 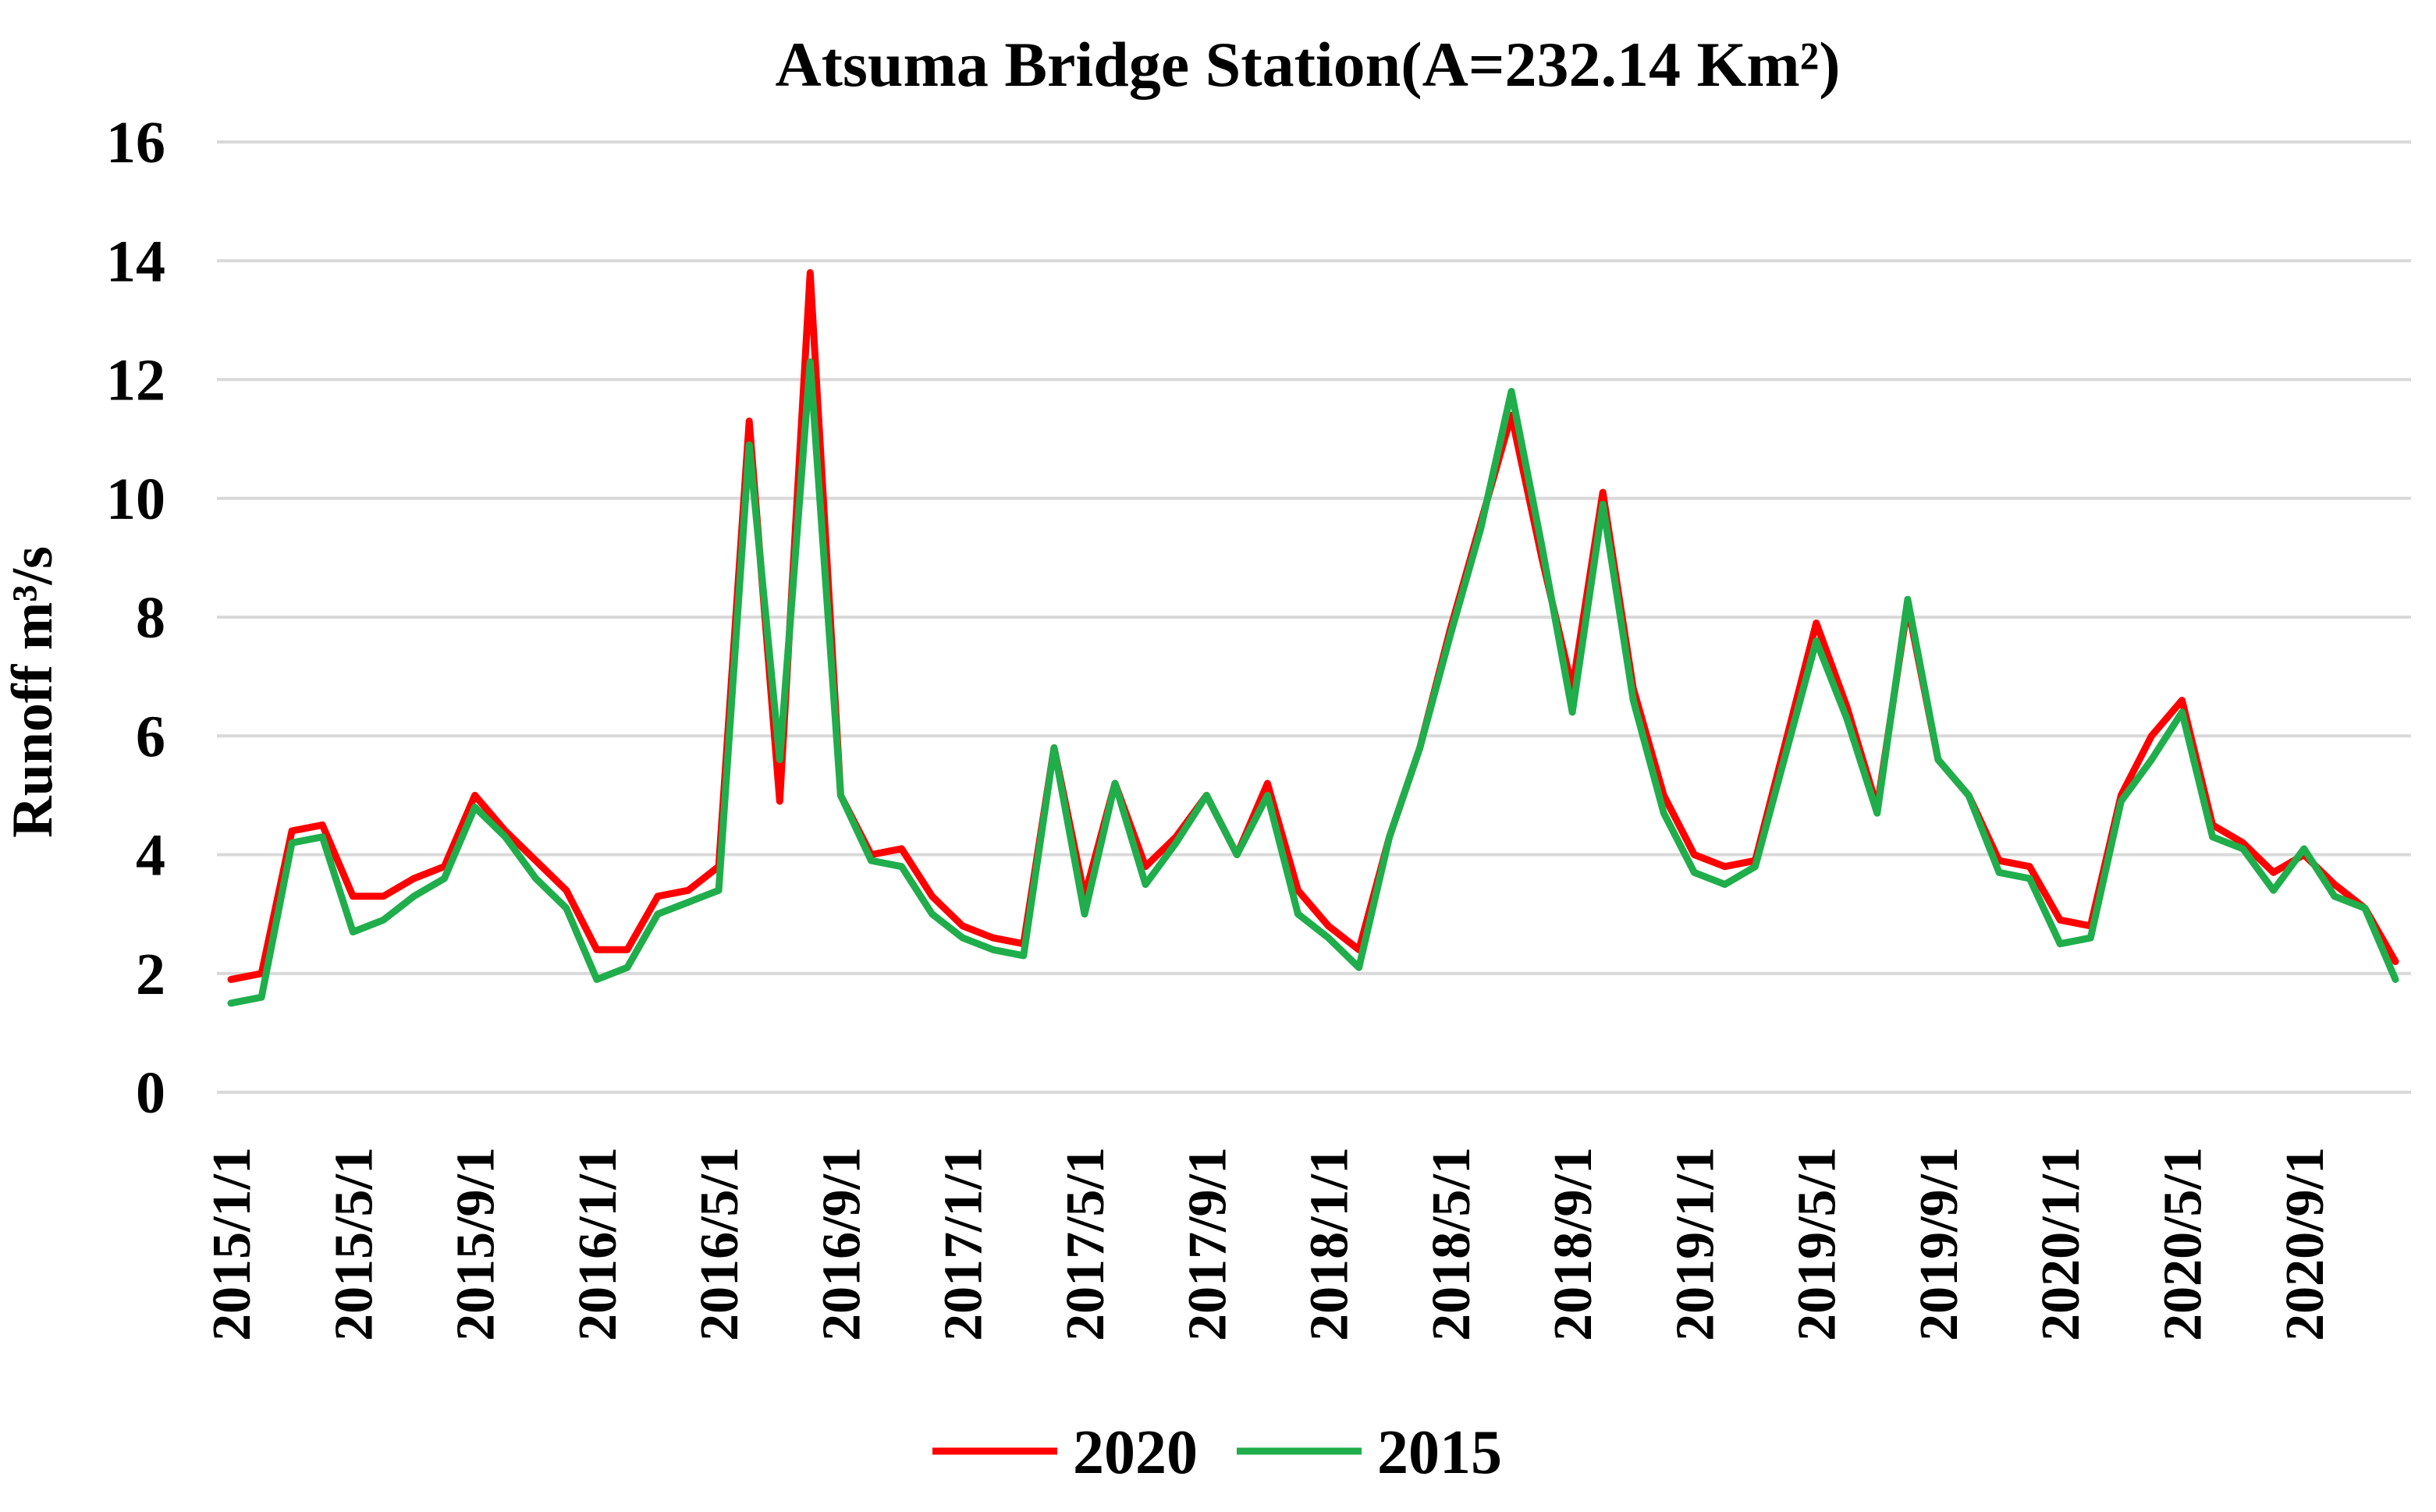 I want to click on chart-title: Atsuma Bridge Station(A=232.14 Km²), so click(x=1307, y=64).